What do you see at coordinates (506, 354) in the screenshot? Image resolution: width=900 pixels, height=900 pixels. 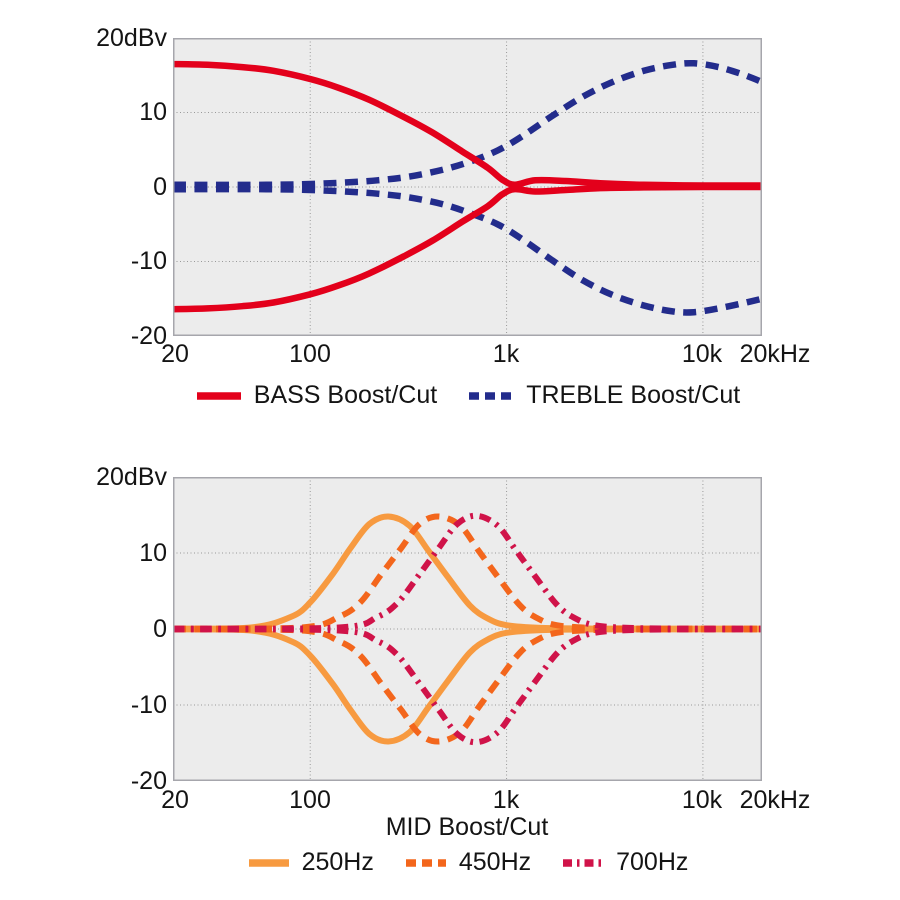 I see `x-tick-1k: 1k` at bounding box center [506, 354].